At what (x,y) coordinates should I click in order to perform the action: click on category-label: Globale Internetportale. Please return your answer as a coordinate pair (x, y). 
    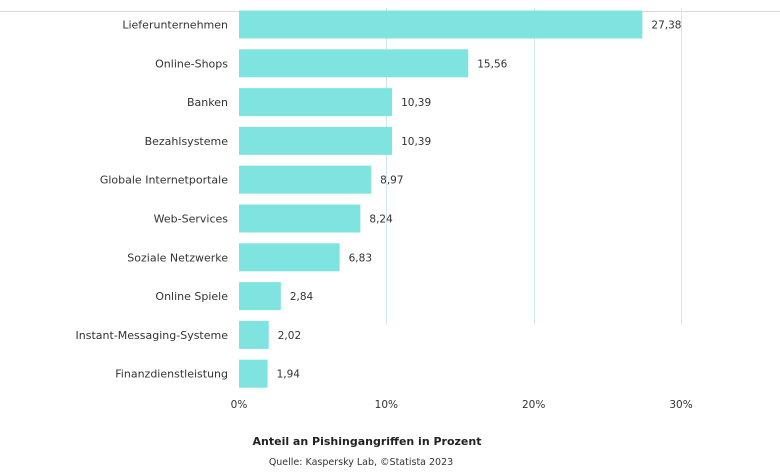
    Looking at the image, I should click on (164, 180).